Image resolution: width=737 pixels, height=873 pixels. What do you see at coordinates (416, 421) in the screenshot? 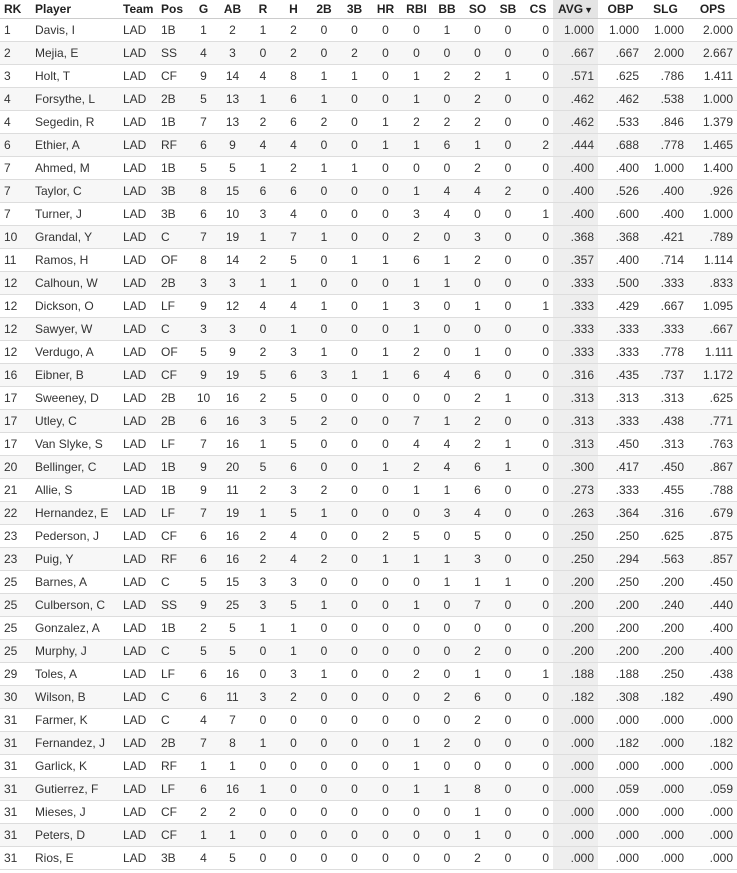
I see `cell-rbi: 7` at bounding box center [416, 421].